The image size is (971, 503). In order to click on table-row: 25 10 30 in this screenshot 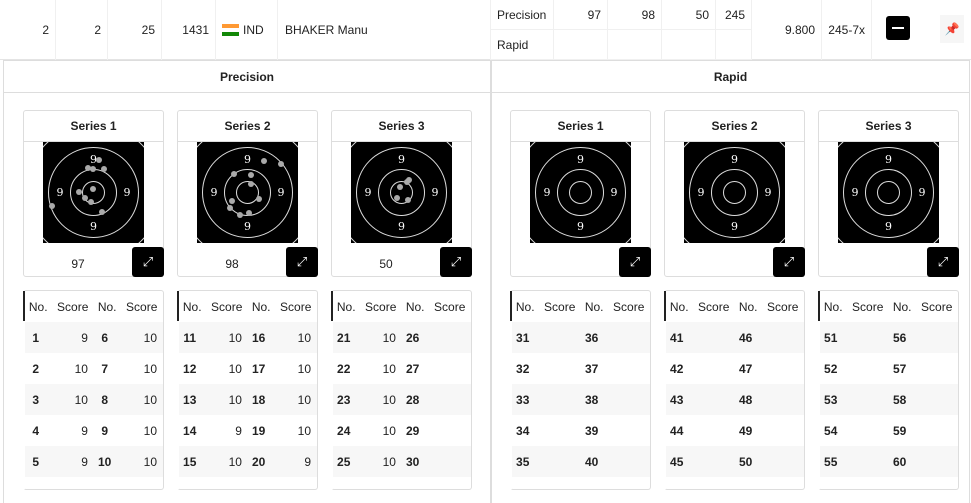, I will do `click(402, 461)`.